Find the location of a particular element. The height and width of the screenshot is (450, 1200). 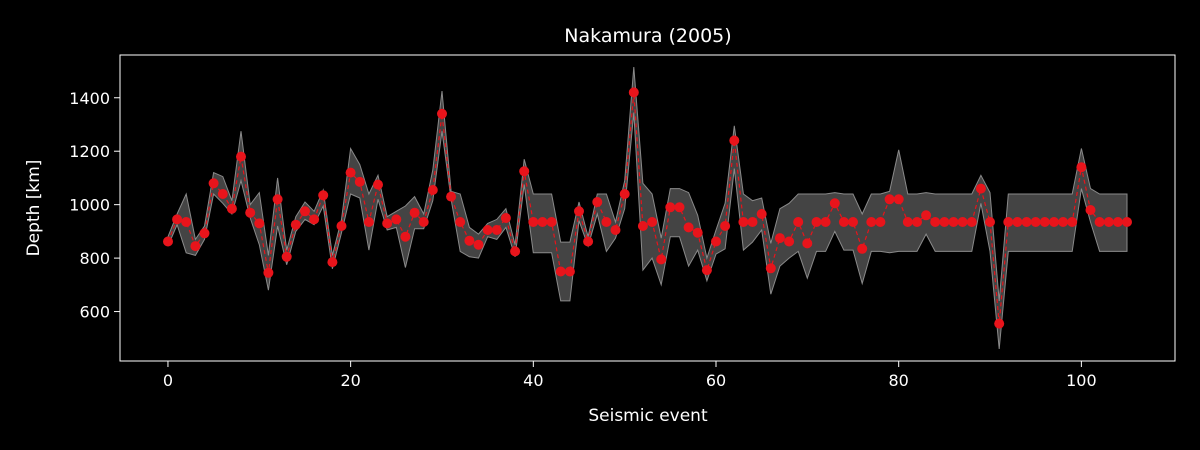

y-tick-label: 600 is located at coordinates (94, 312).